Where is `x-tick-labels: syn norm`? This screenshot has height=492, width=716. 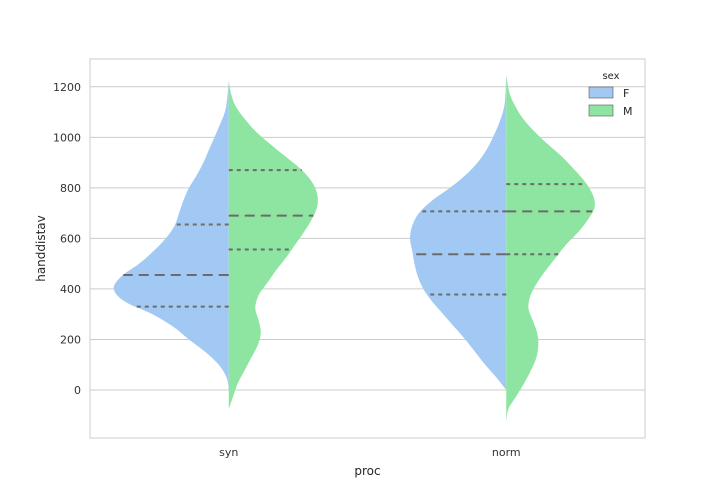 x-tick-labels: syn norm is located at coordinates (369, 452).